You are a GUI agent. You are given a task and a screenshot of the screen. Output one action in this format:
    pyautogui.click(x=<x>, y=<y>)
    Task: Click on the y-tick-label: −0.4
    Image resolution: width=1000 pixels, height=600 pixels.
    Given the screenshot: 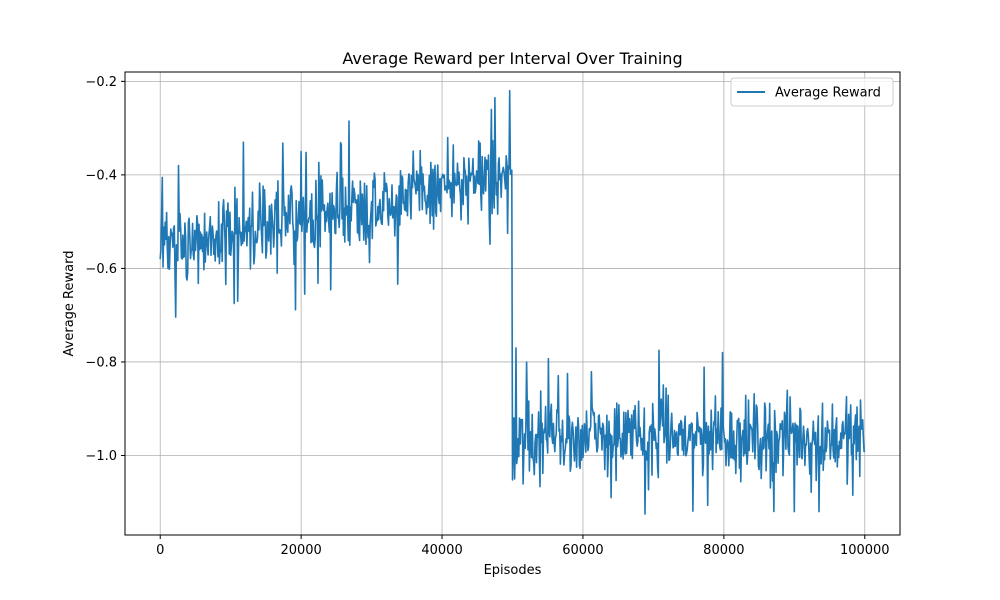 What is the action you would take?
    pyautogui.click(x=101, y=175)
    